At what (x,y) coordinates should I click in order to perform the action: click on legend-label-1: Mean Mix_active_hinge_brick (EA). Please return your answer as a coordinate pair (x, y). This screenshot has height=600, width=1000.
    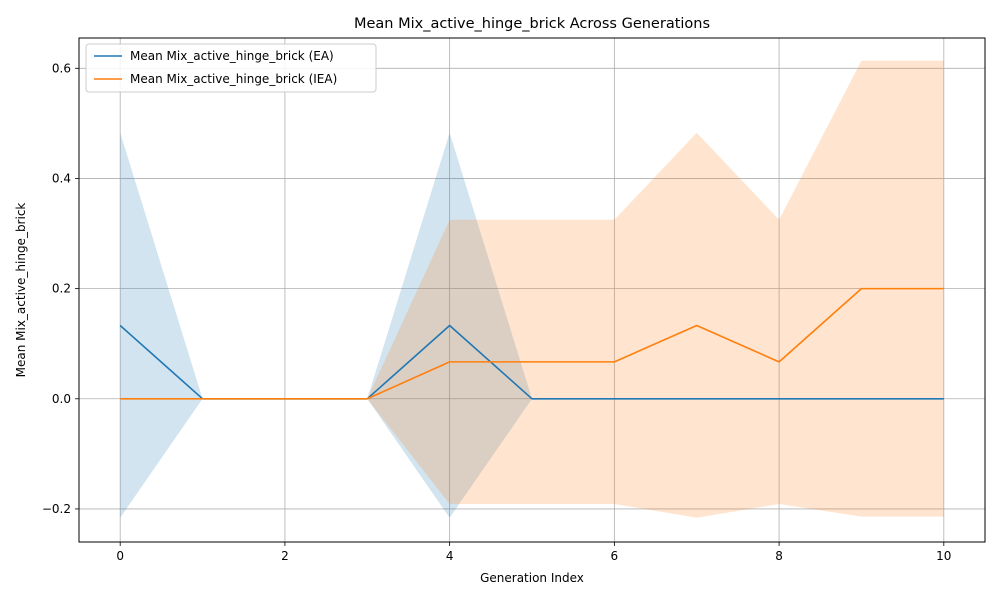
    Looking at the image, I should click on (232, 56).